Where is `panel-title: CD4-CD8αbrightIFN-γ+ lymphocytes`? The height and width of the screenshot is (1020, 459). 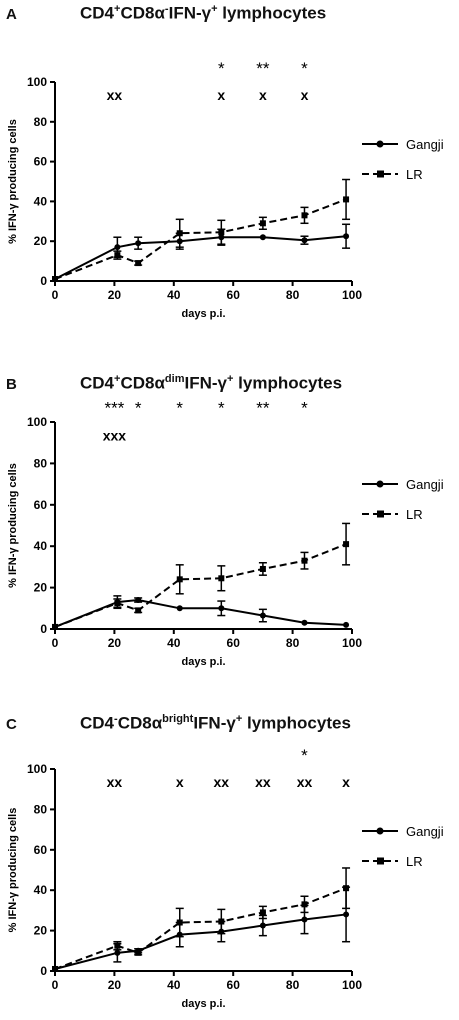 panel-title: CD4-CD8αbrightIFN-γ+ lymphocytes is located at coordinates (215, 723).